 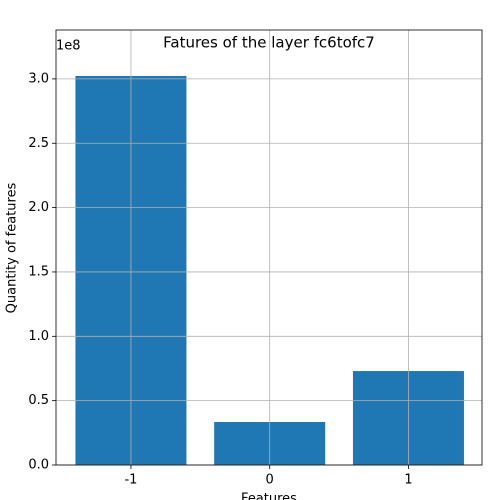 I want to click on y-tick-label: 1.0, so click(x=38, y=336).